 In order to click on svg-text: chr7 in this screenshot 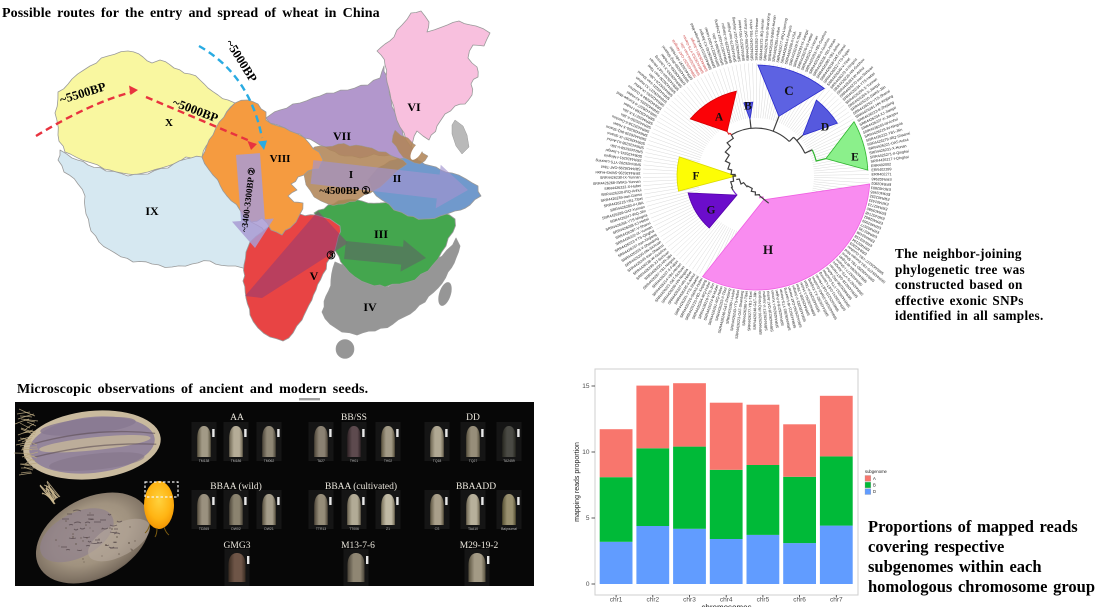, I will do `click(836, 600)`.